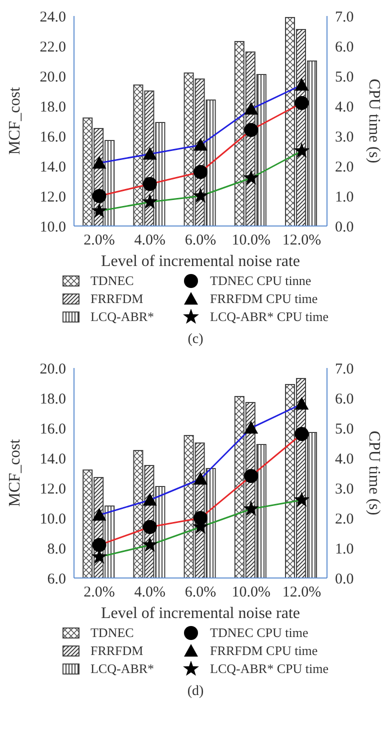 This screenshot has height=731, width=391. I want to click on text: (d), so click(195, 692).